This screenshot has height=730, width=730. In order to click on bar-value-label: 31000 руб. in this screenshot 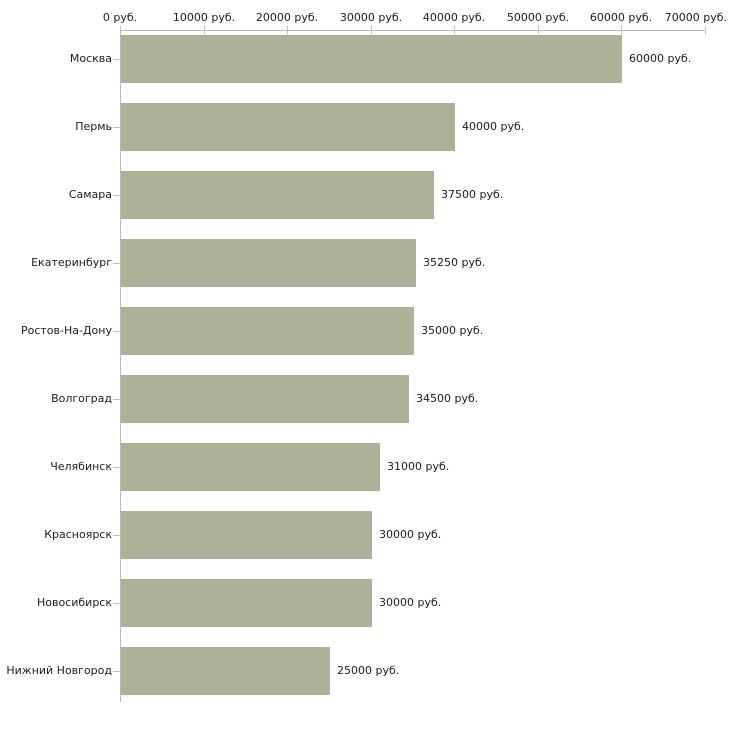, I will do `click(418, 466)`.